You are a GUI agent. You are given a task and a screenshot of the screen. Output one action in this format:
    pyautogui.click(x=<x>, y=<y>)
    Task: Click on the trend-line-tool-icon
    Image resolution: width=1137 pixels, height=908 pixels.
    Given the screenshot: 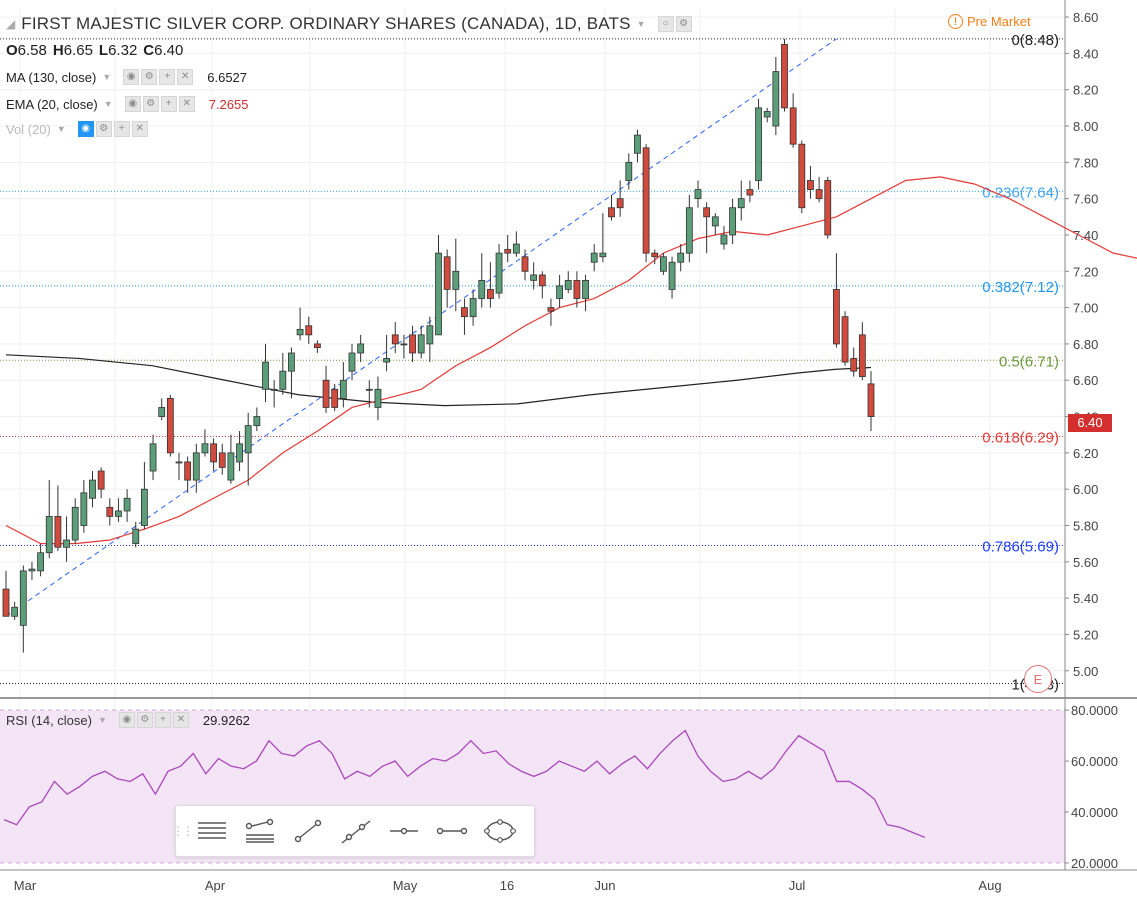 What is the action you would take?
    pyautogui.click(x=308, y=831)
    